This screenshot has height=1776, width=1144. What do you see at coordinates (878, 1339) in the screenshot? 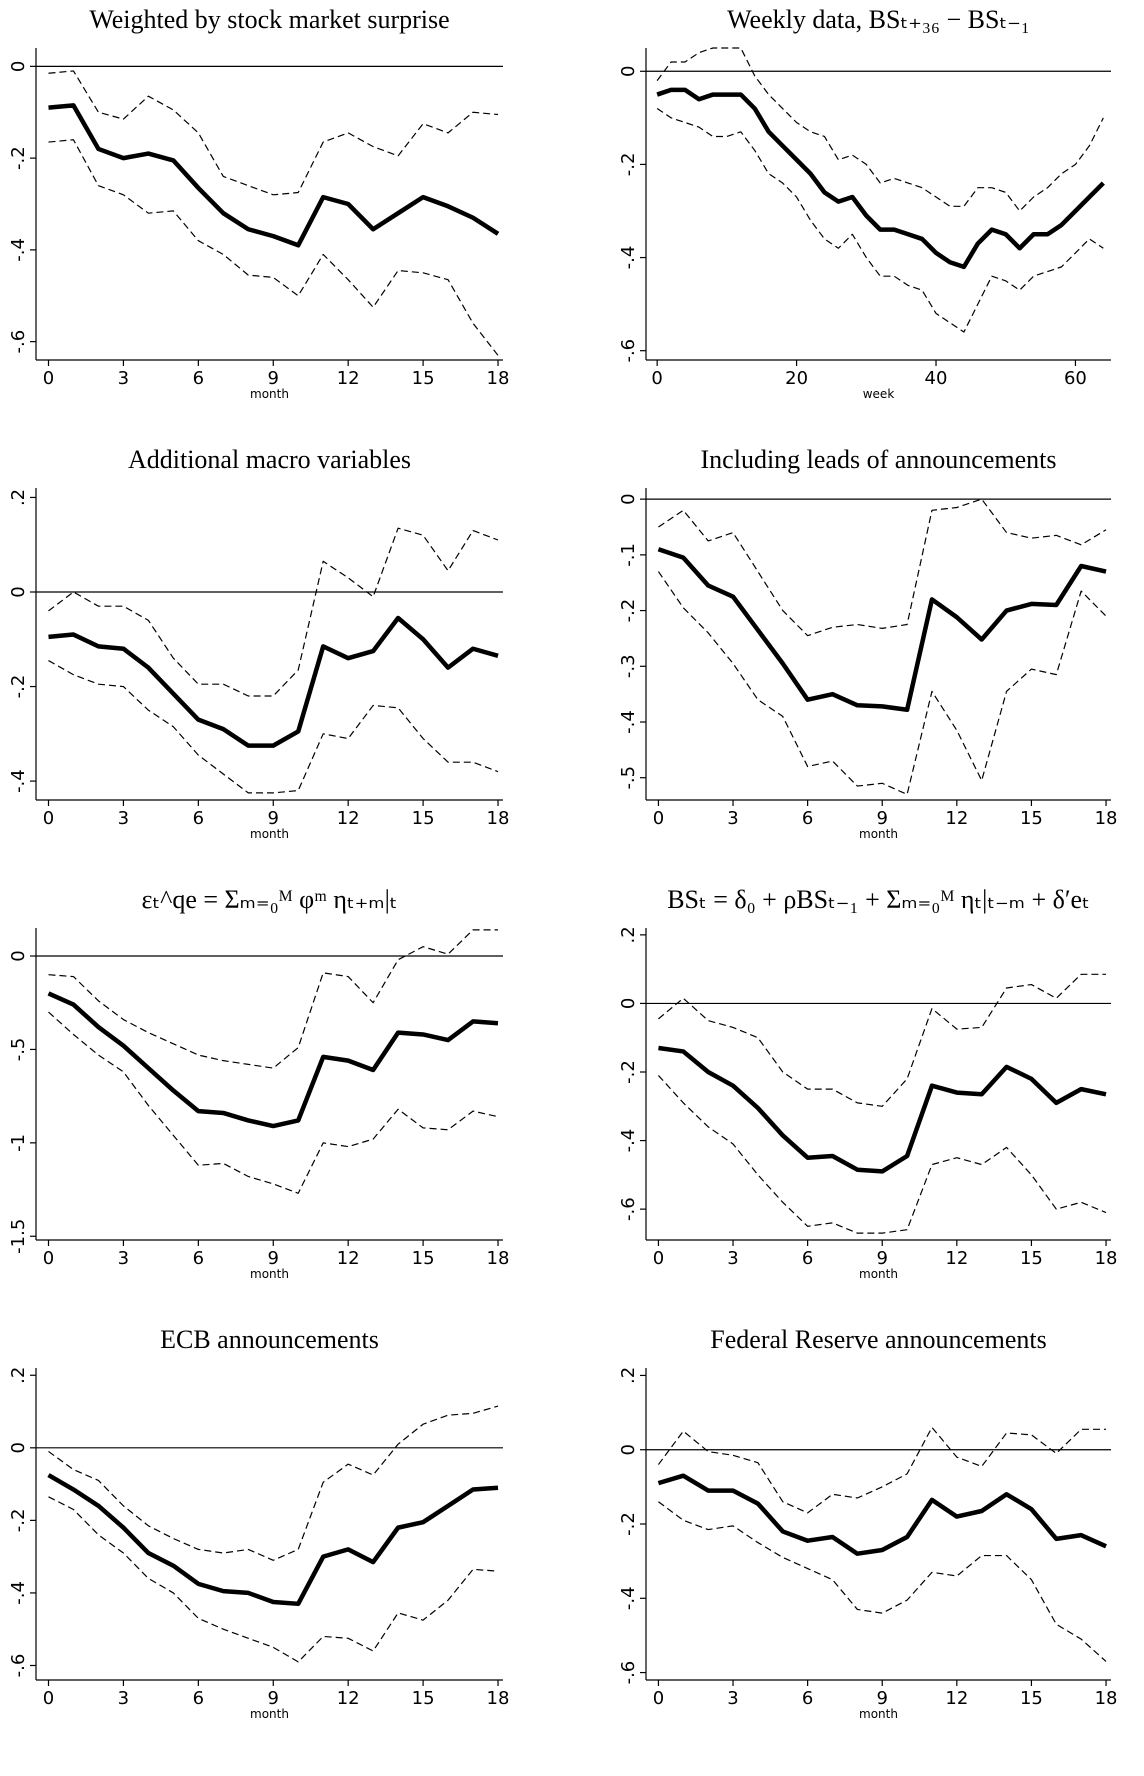
I see `chart-title: Federal Reserve announcements` at bounding box center [878, 1339].